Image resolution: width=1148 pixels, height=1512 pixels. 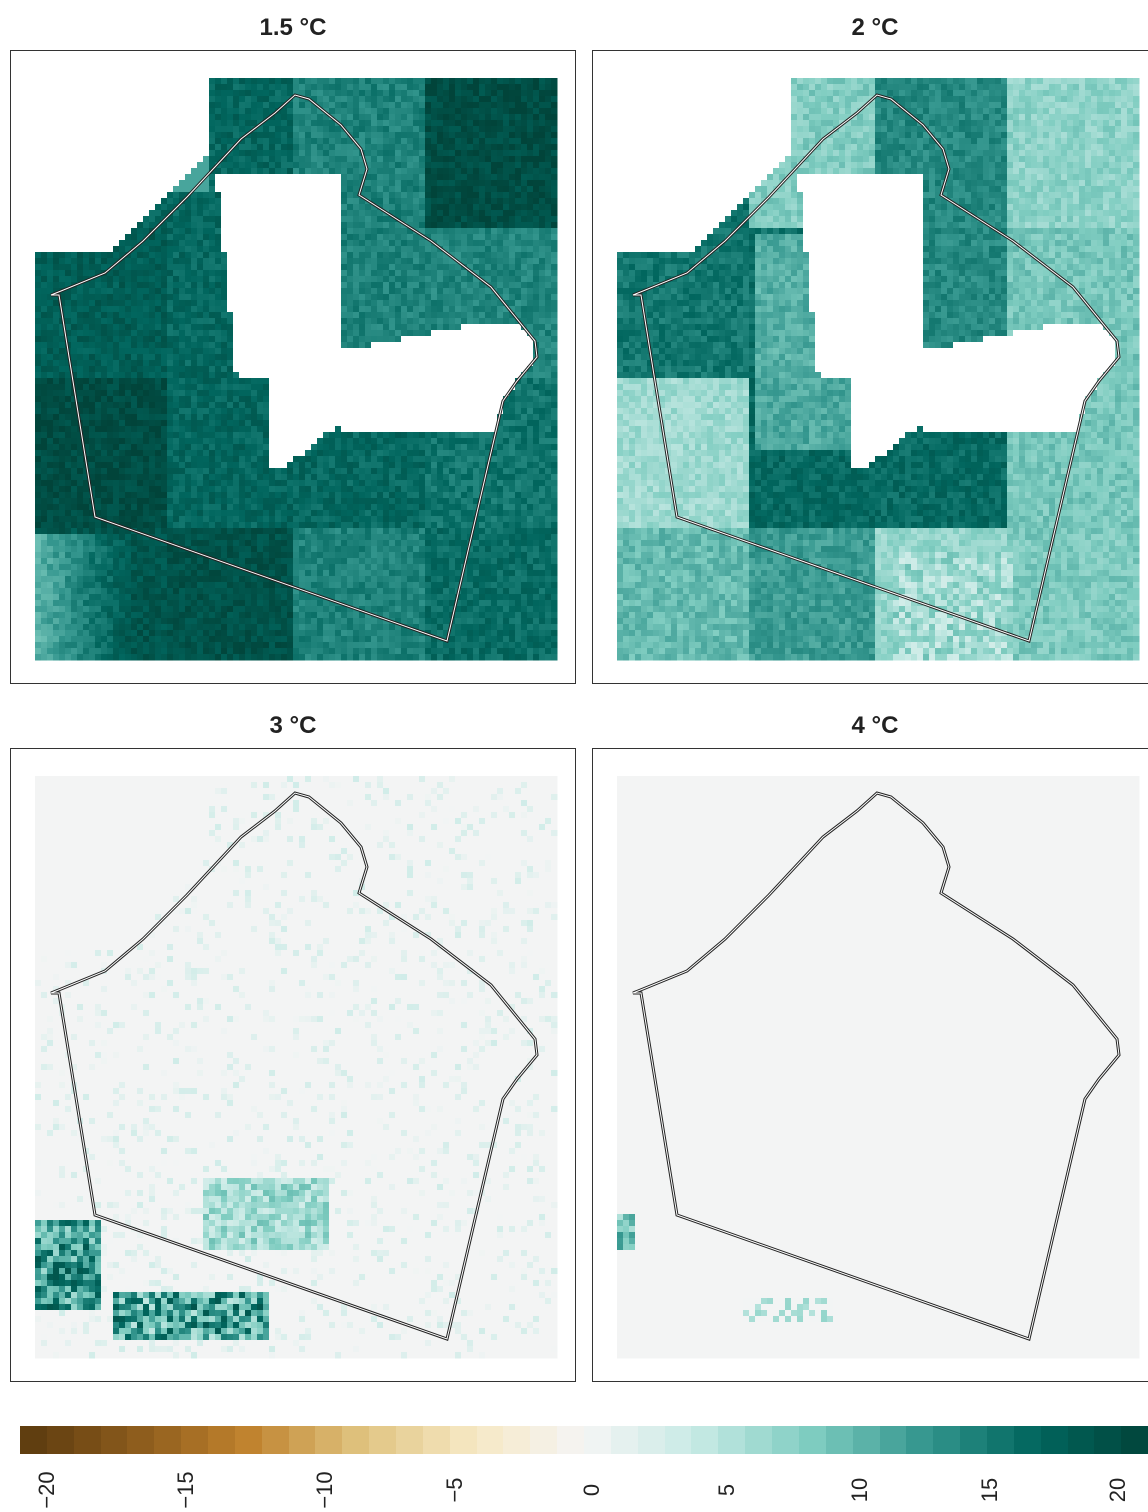 What do you see at coordinates (1118, 1490) in the screenshot?
I see `colorbar-tick-label: 20` at bounding box center [1118, 1490].